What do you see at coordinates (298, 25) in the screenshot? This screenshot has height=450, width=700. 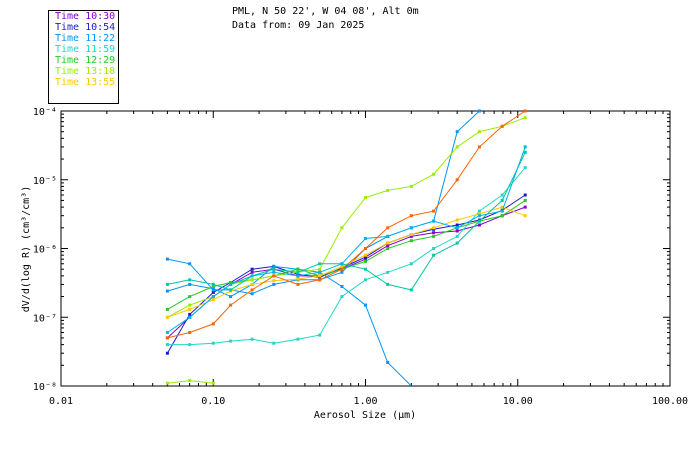 I see `date-text: Data from: 09 Jan 2025` at bounding box center [298, 25].